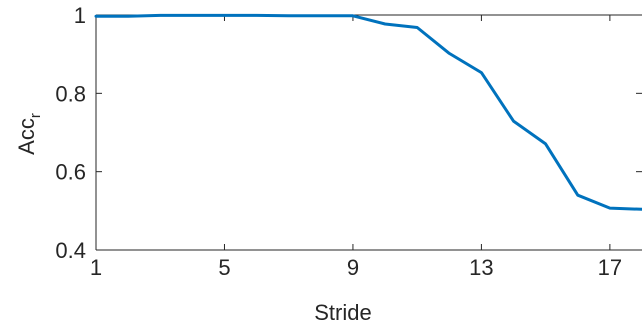 The width and height of the screenshot is (642, 333). Describe the element at coordinates (70, 172) in the screenshot. I see `y-tick-label: 0.6` at that location.